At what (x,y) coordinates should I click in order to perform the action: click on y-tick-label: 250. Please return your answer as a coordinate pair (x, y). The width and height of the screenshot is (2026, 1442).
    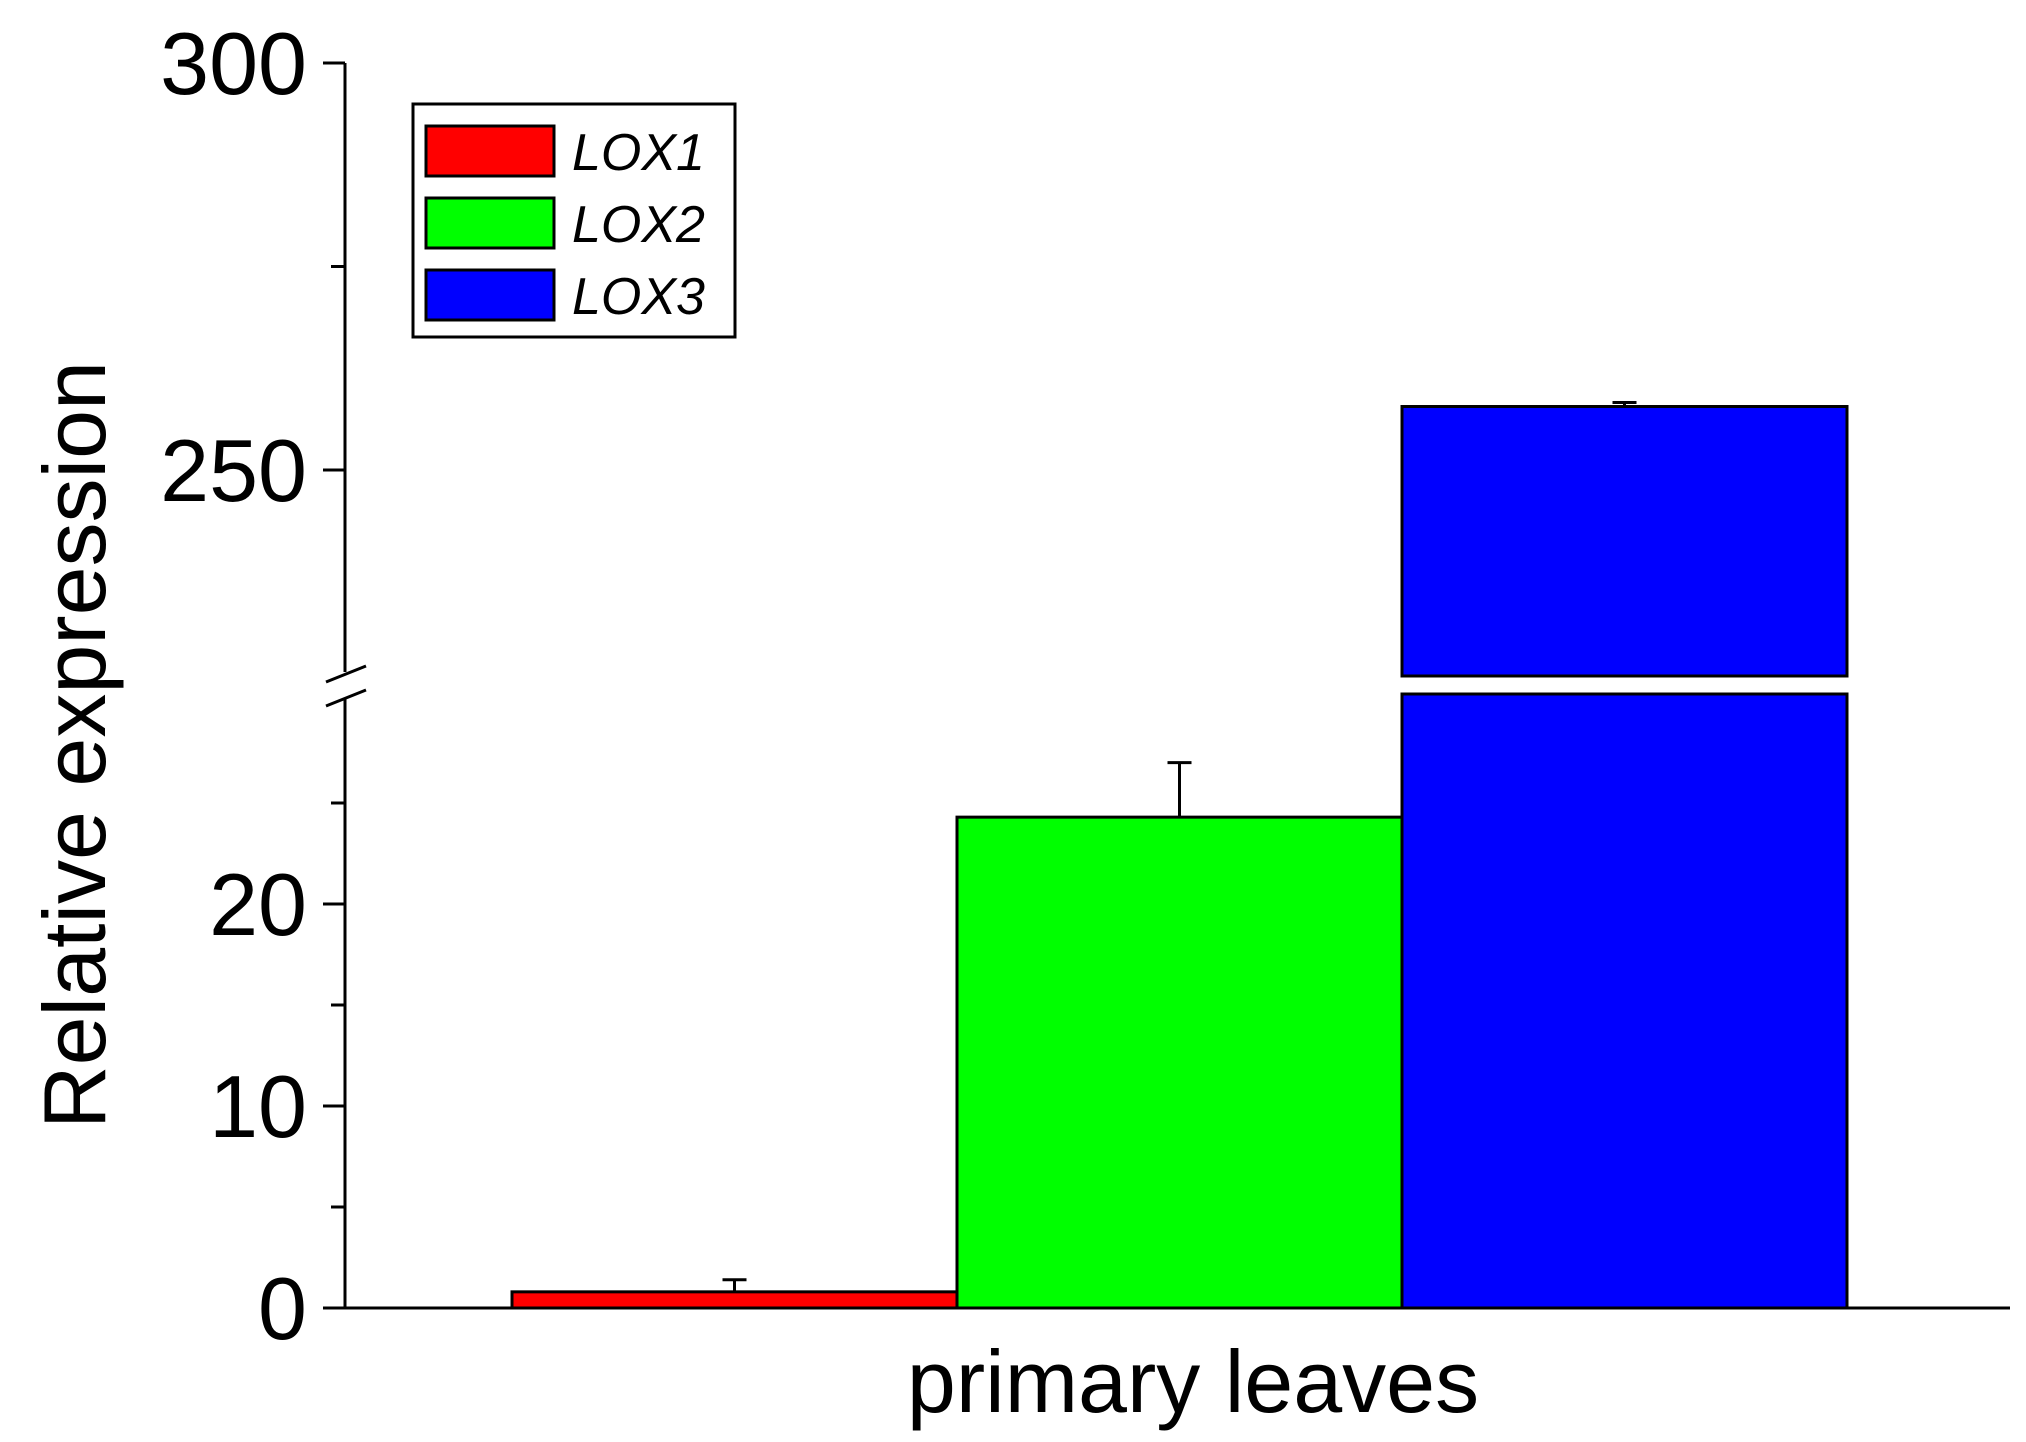
    Looking at the image, I should click on (233, 470).